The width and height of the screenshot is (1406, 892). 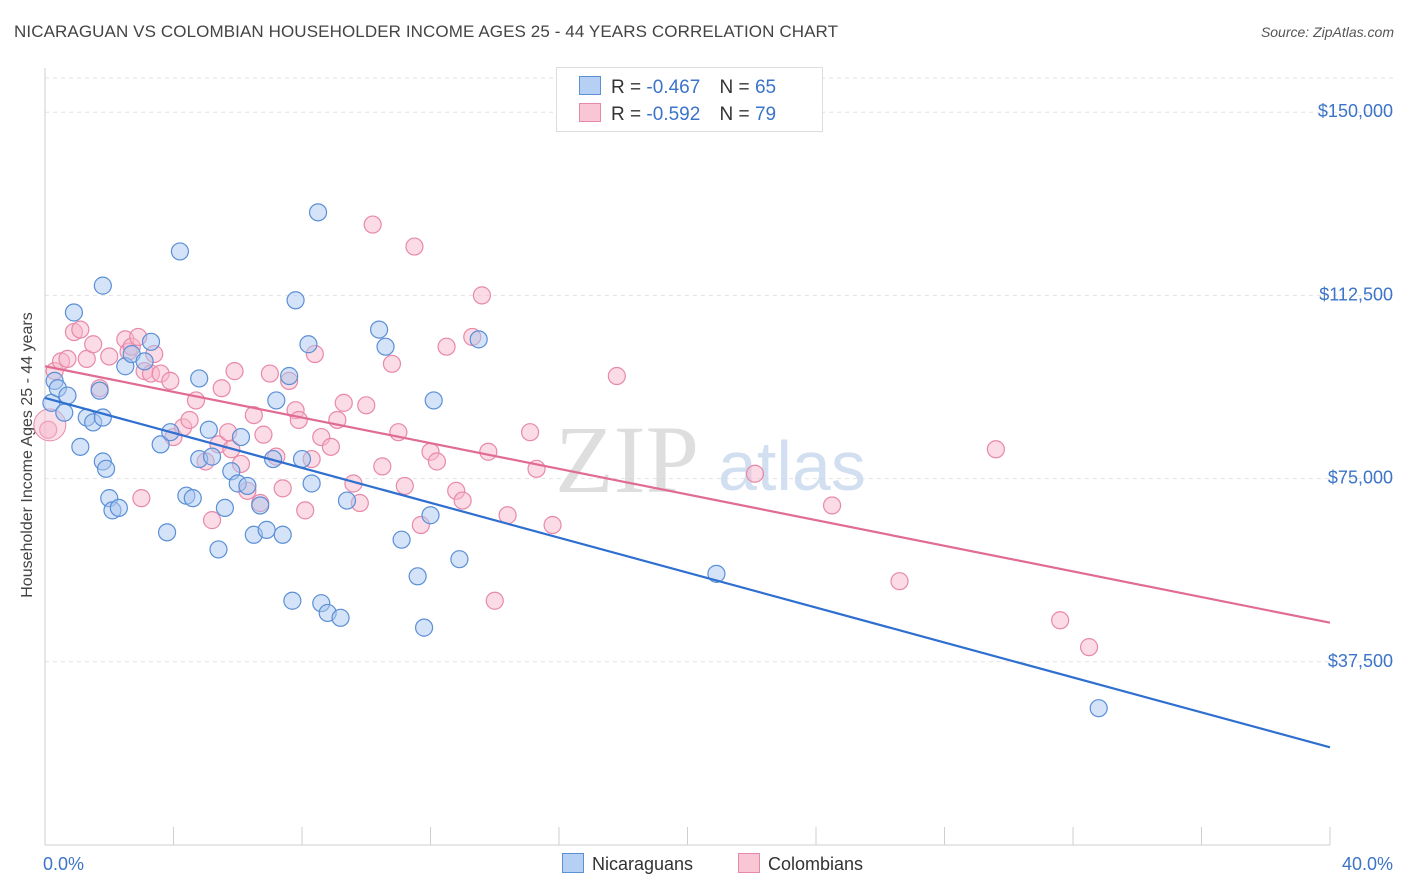 What do you see at coordinates (792, 466) in the screenshot?
I see `watermark-atlas: atlas` at bounding box center [792, 466].